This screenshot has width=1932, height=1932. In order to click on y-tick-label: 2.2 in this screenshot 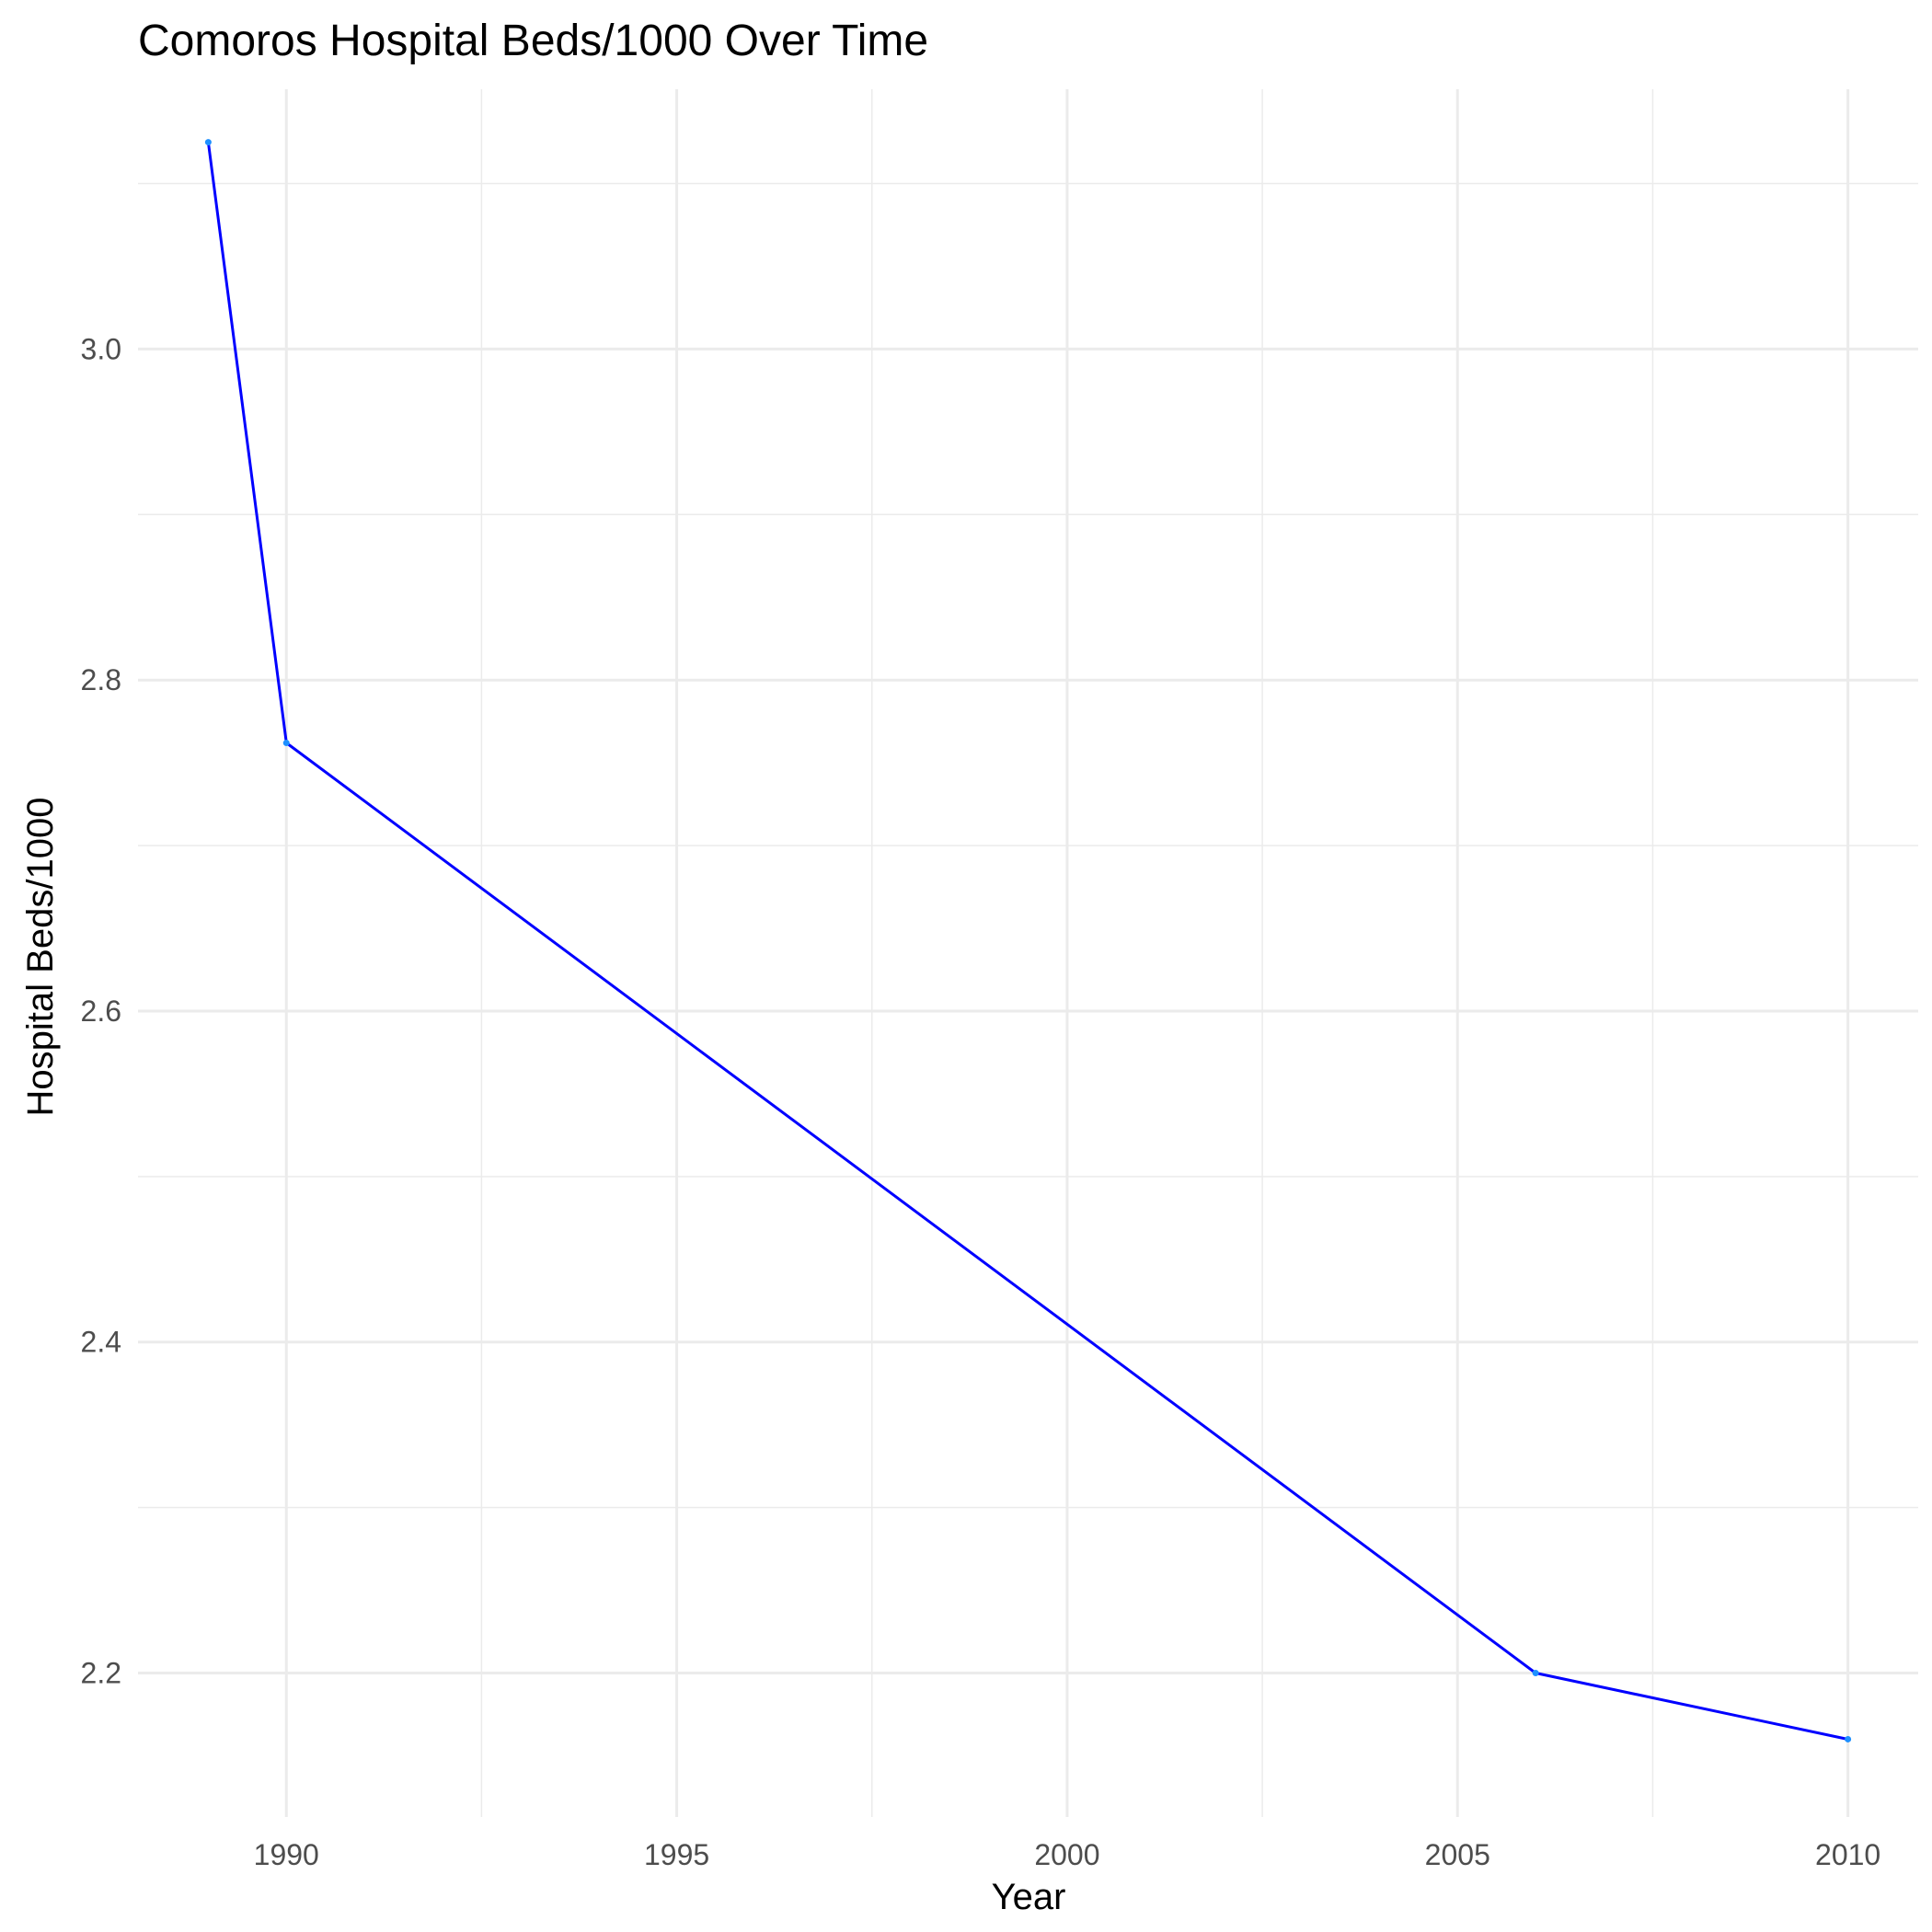, I will do `click(101, 1673)`.